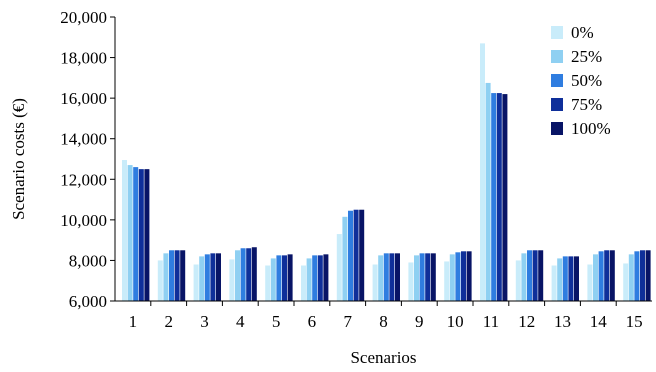 The height and width of the screenshot is (372, 656). Describe the element at coordinates (452, 277) in the screenshot. I see `bar-scenario-10-25pct` at that location.